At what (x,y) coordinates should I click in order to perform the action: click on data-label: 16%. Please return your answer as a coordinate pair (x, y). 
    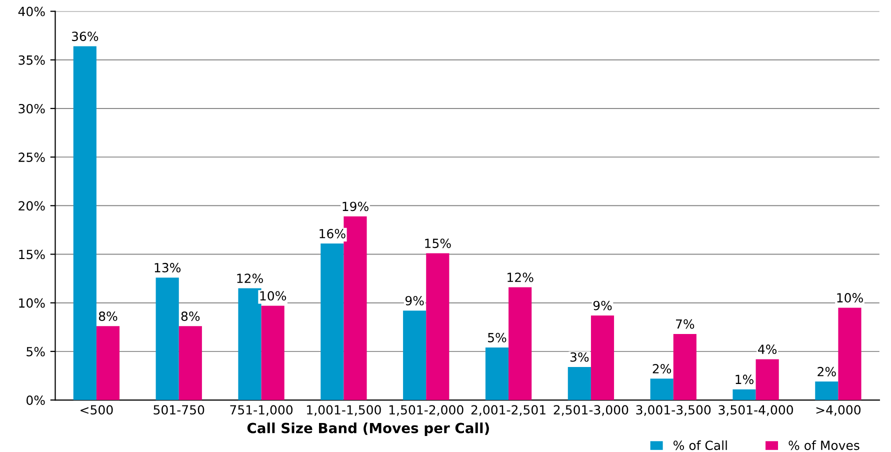
    Looking at the image, I should click on (333, 233).